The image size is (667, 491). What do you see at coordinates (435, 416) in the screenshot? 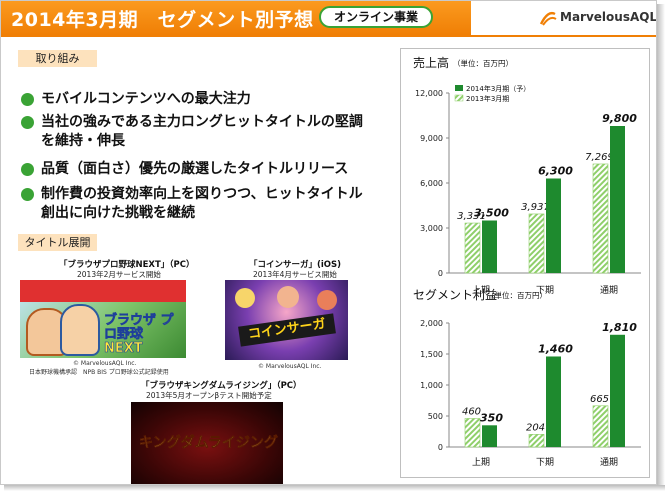
I see `chart-2-ytick-label: 500` at bounding box center [435, 416].